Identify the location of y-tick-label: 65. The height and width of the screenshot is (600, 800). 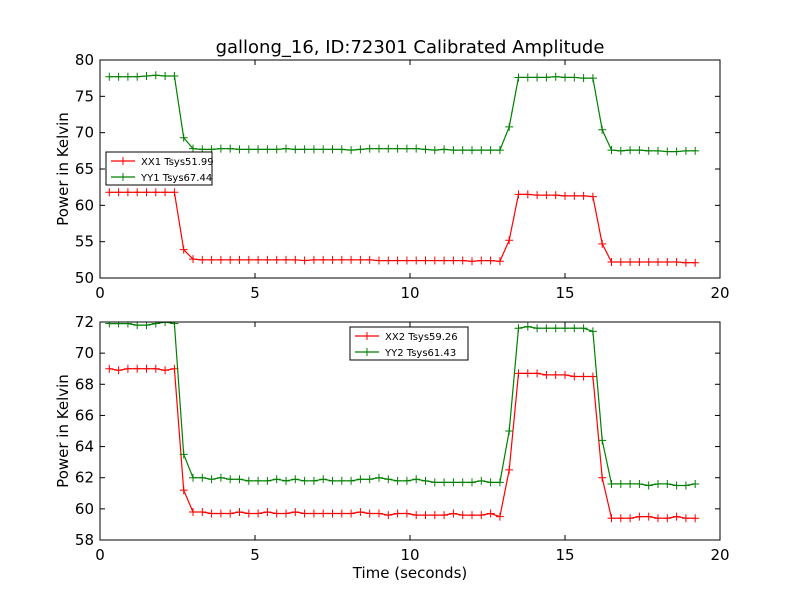
(84, 169).